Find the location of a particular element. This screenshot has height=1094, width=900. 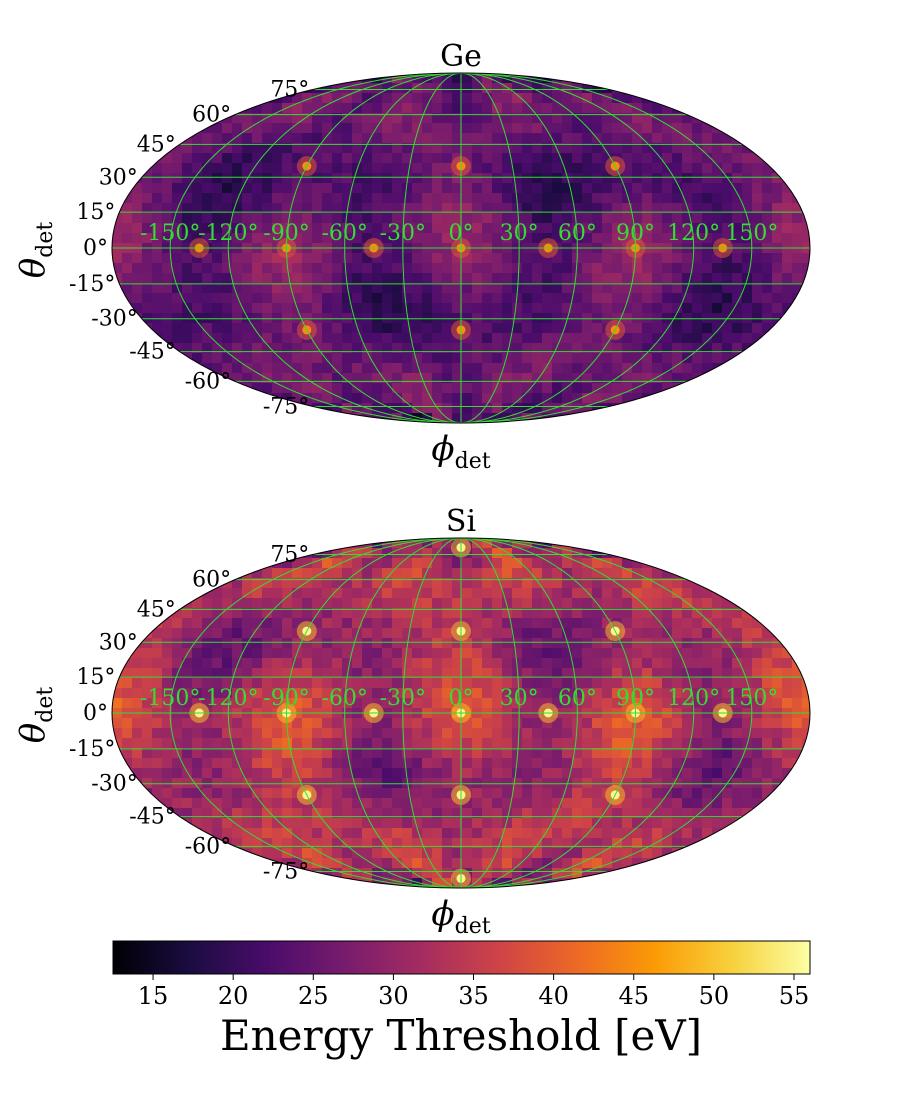

colorbar-tick-label: 40 is located at coordinates (553, 996).